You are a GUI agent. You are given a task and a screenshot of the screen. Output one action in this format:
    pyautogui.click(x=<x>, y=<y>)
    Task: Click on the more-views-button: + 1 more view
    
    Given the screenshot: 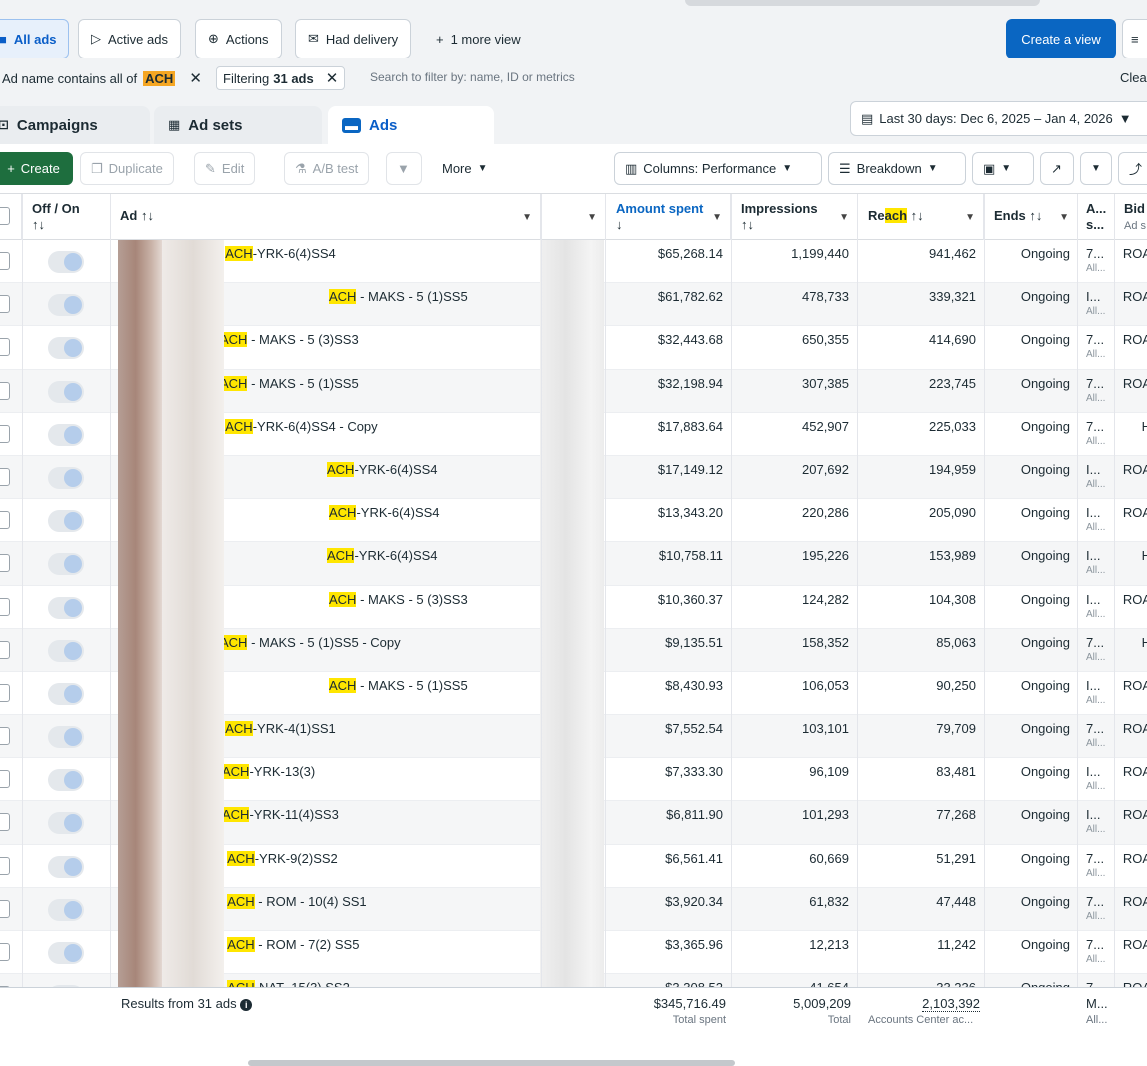 What is the action you would take?
    pyautogui.click(x=478, y=39)
    